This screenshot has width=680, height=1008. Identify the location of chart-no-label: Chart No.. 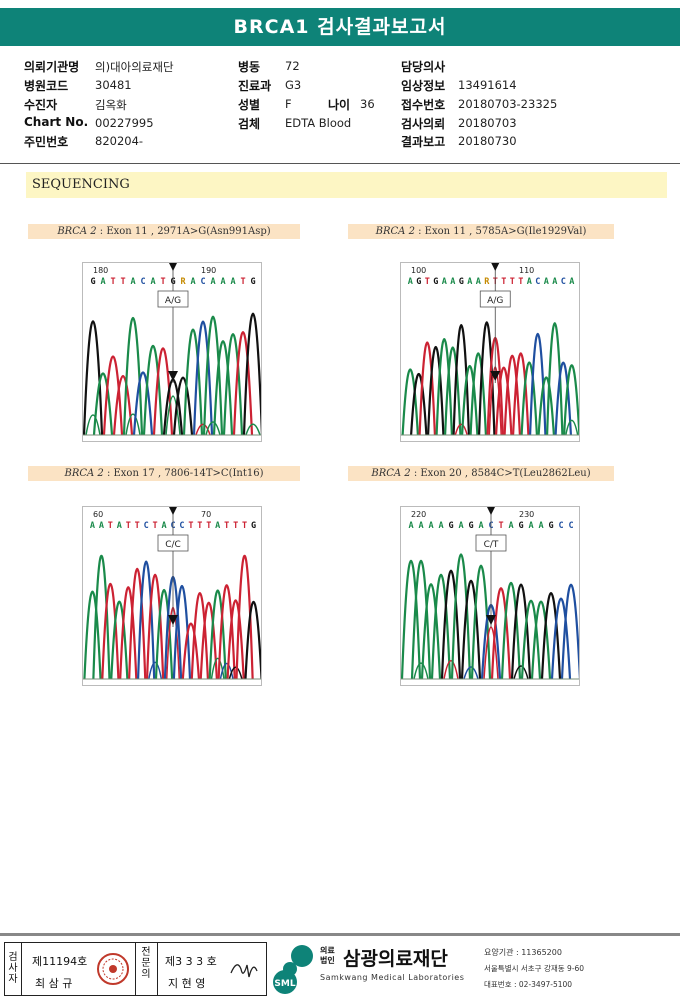
(56, 122).